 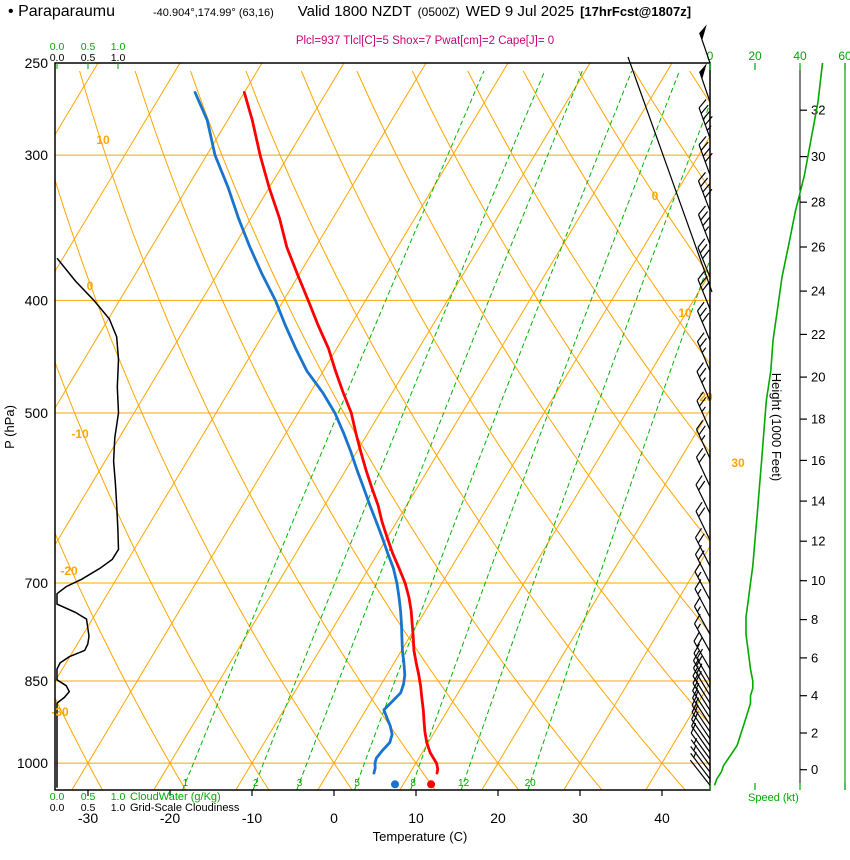 I want to click on temperature-axis: -30 -20 -10 0 10 20 30 40 Temperature (C), so click(x=374, y=817).